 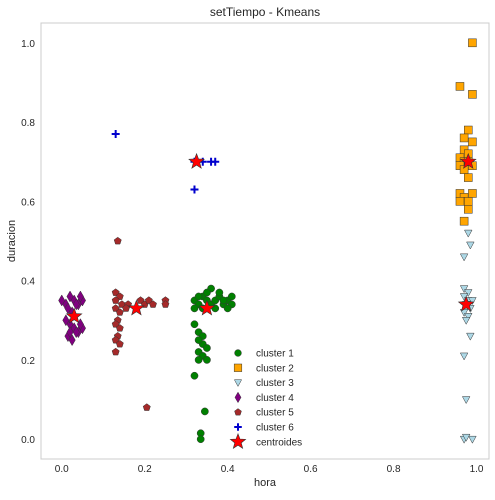 What do you see at coordinates (28, 242) in the screenshot?
I see `y-axis-ticks: 0.0 0.2 0.4 0.6 0.8 1.0` at bounding box center [28, 242].